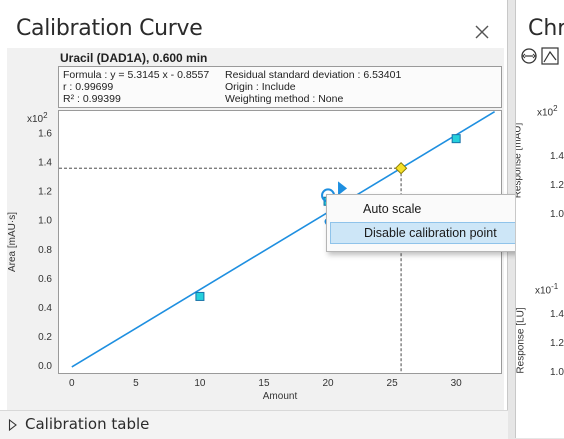 Image resolution: width=564 pixels, height=439 pixels. Describe the element at coordinates (557, 314) in the screenshot. I see `right-tick-2-0: 1.4` at that location.